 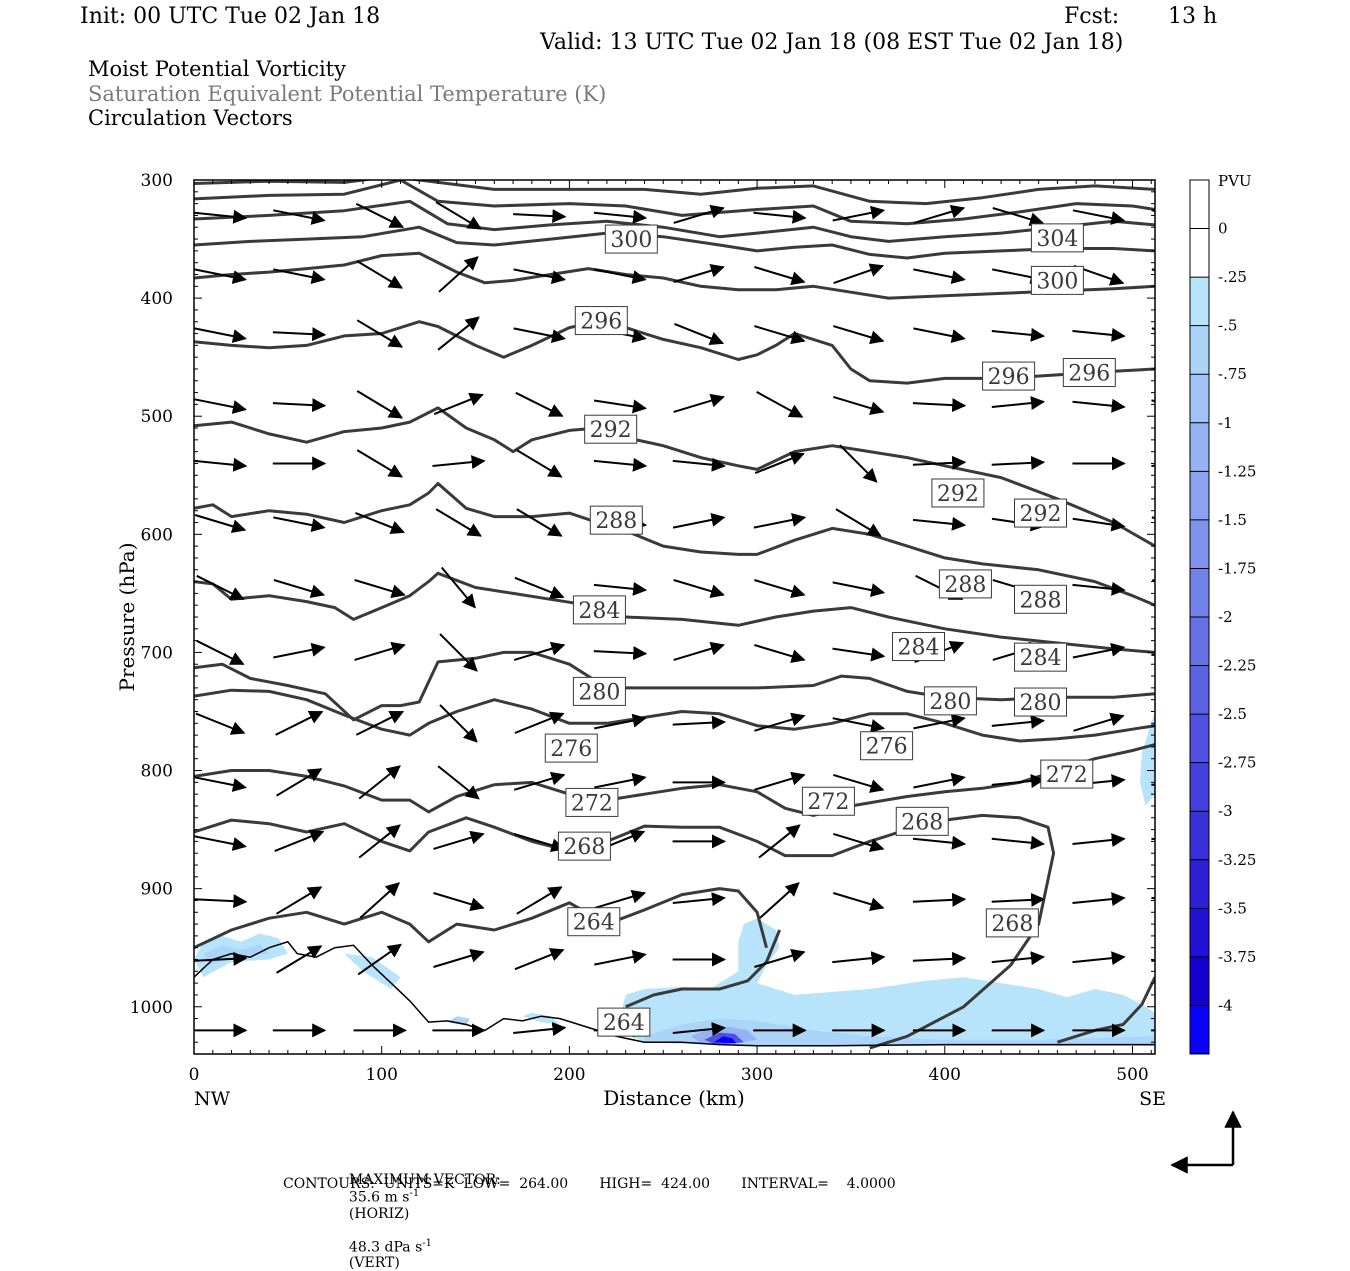 I want to click on colorbar-label: -3.5, so click(x=1232, y=908).